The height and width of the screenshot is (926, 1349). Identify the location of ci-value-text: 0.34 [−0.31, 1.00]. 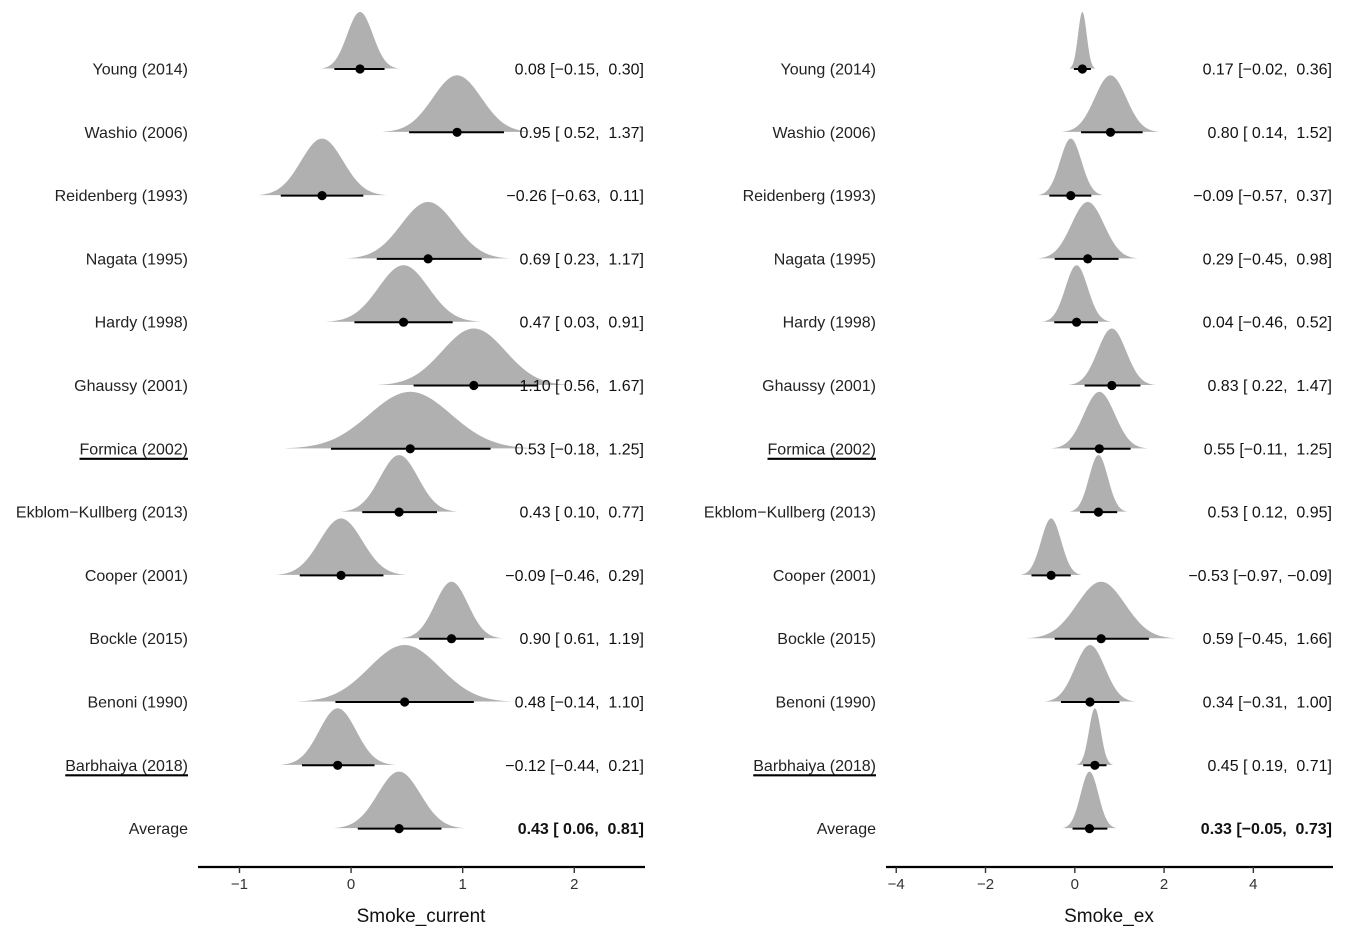
(1267, 703).